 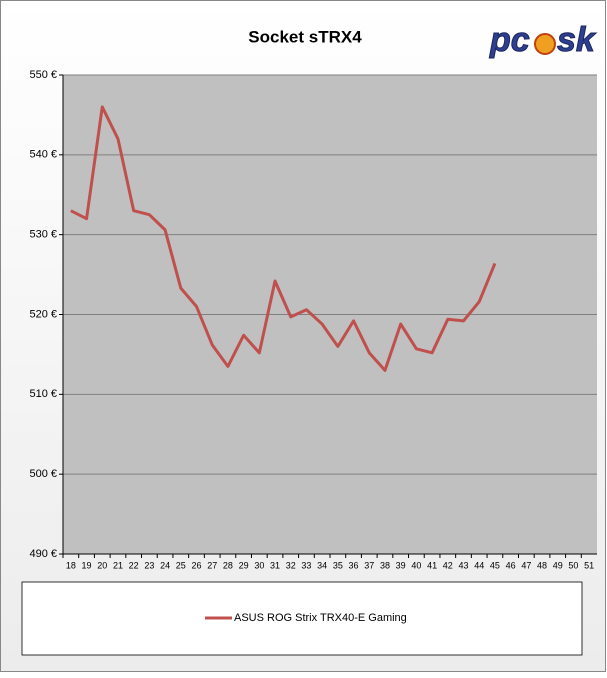 I want to click on x-tick-label: 49, so click(x=558, y=565).